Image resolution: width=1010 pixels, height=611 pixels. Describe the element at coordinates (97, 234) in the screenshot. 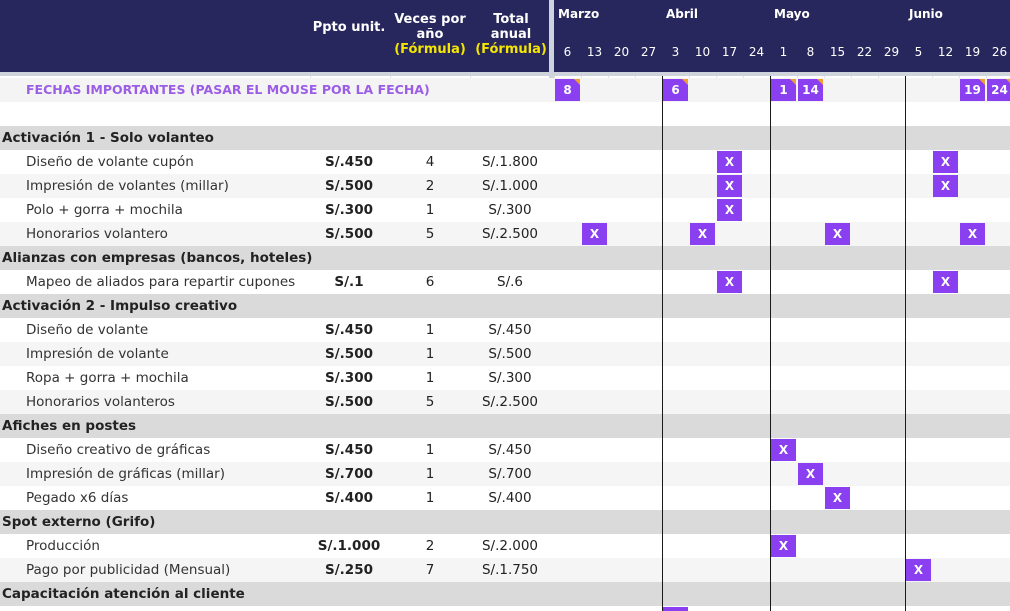

I see `item-name-cell: Honorarios volantero` at that location.